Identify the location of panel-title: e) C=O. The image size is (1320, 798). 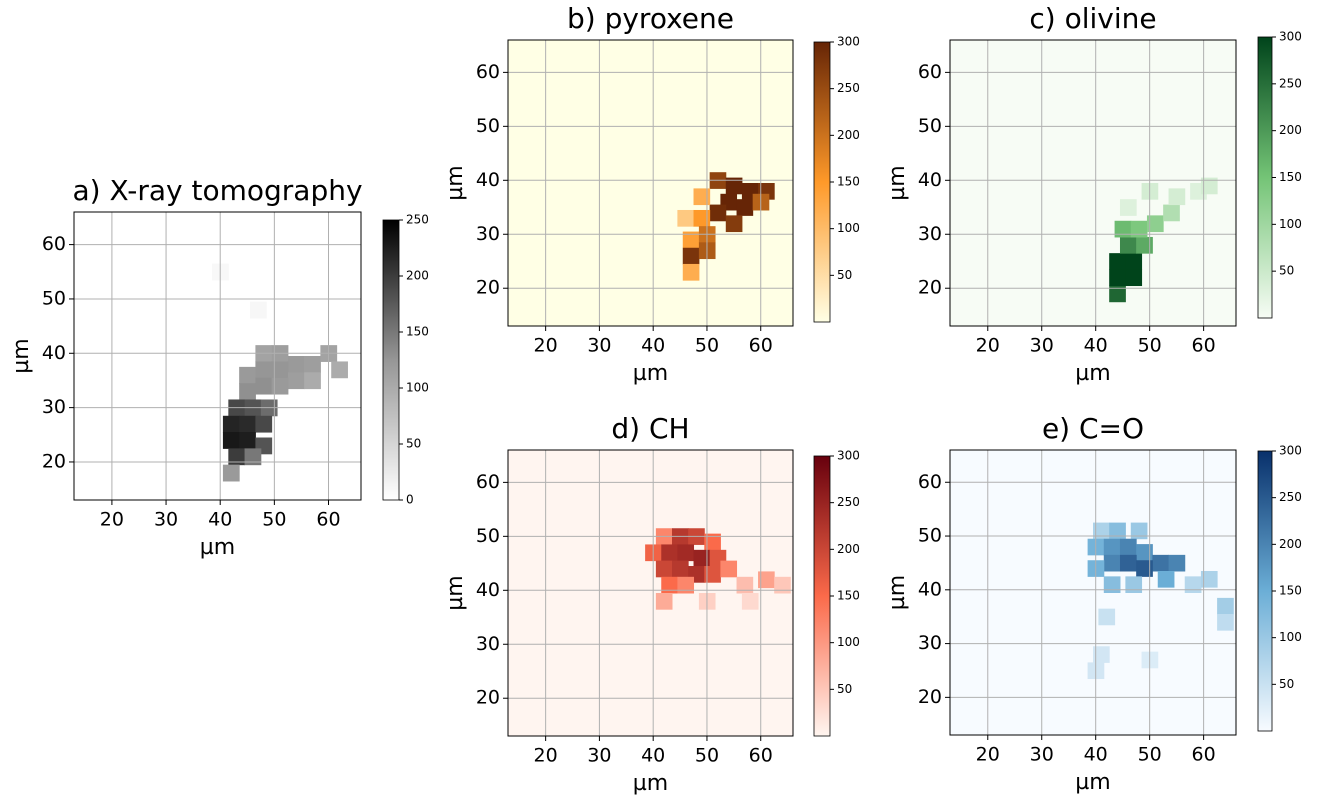
(1093, 428).